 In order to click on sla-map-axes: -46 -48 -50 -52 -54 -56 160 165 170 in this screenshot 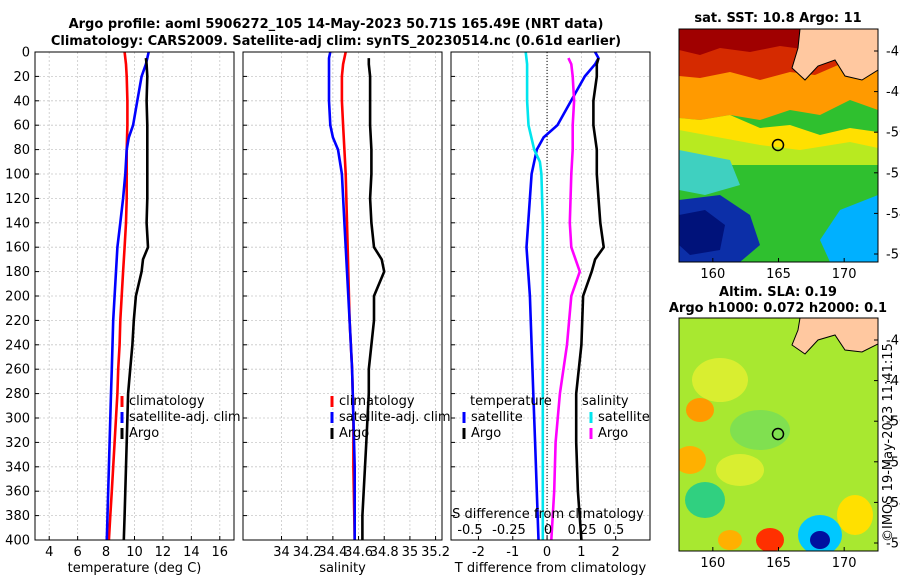, I will do `click(800, 453)`.